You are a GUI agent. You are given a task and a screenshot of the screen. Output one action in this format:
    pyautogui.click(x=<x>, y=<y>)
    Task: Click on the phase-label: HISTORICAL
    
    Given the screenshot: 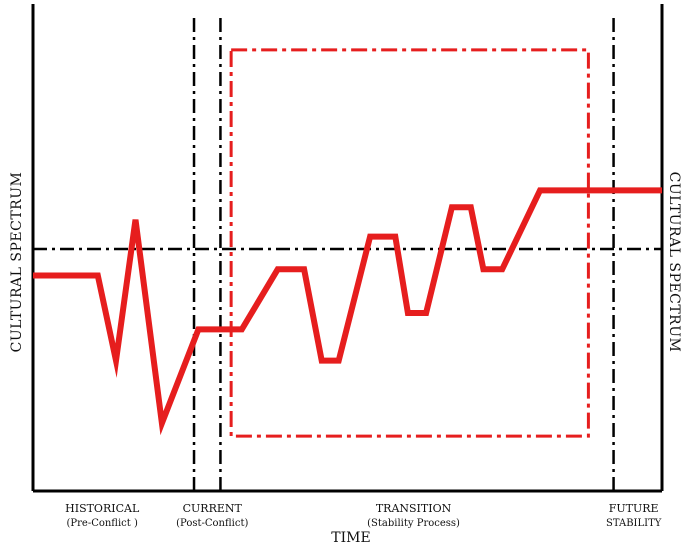 What is the action you would take?
    pyautogui.click(x=102, y=508)
    